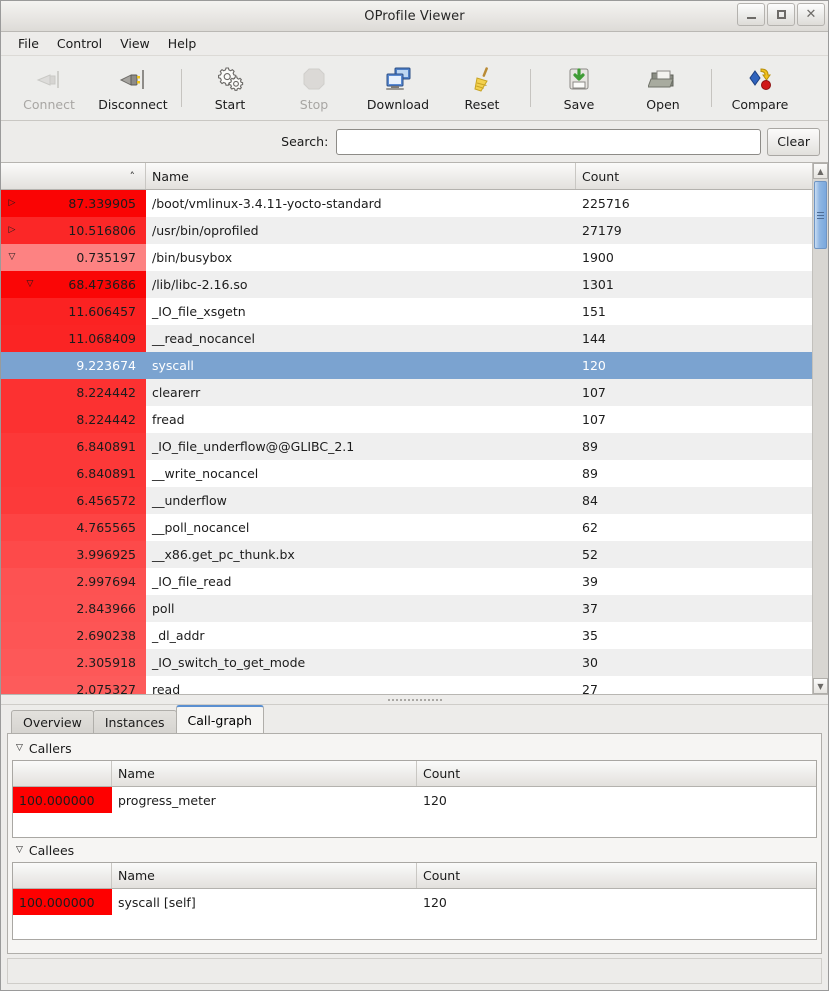  I want to click on row-name-cell: __x86.get_pc_thunk.bx, so click(223, 554).